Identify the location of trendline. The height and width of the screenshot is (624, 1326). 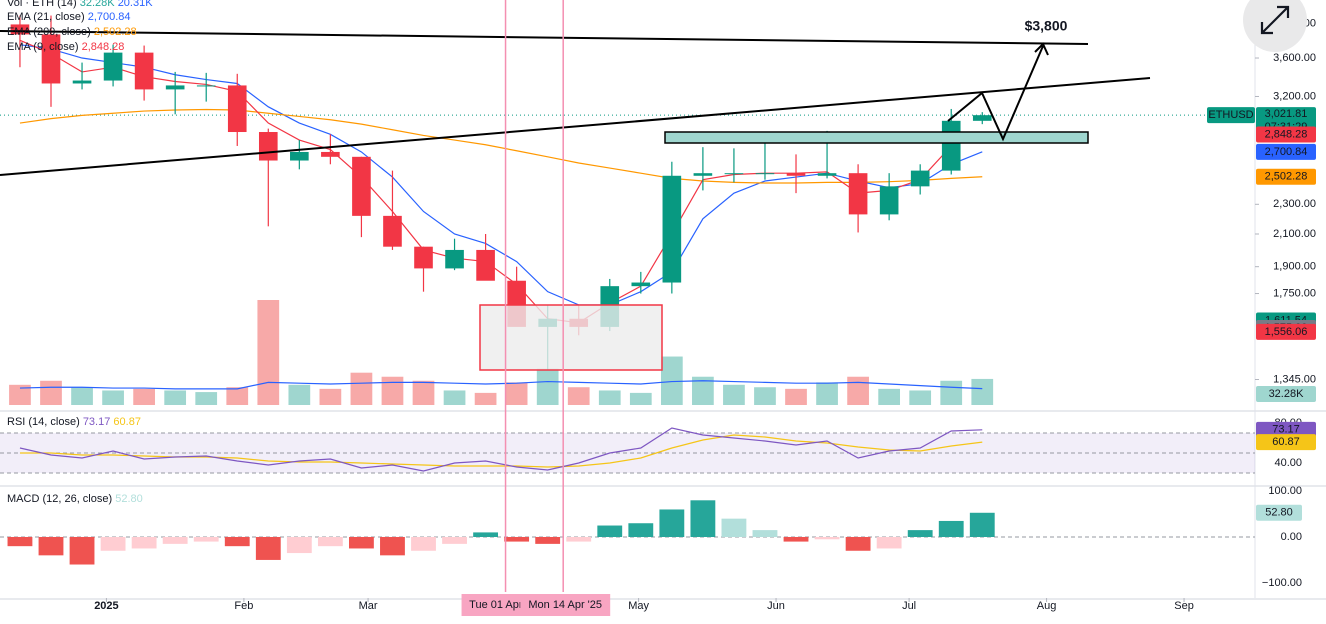
(544, 37).